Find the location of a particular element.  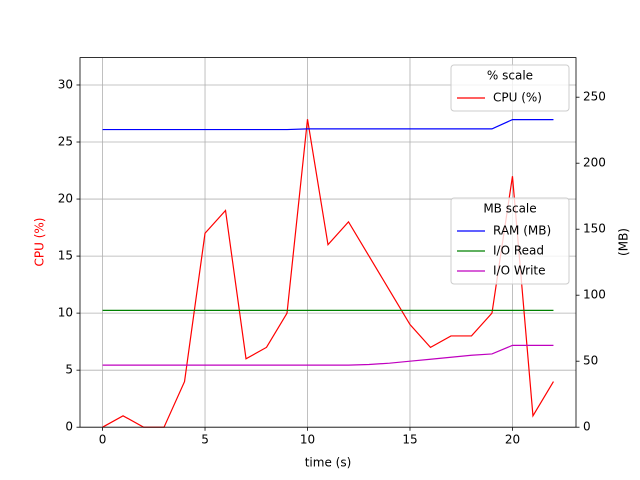

y-tick-label: 30 is located at coordinates (65, 84).